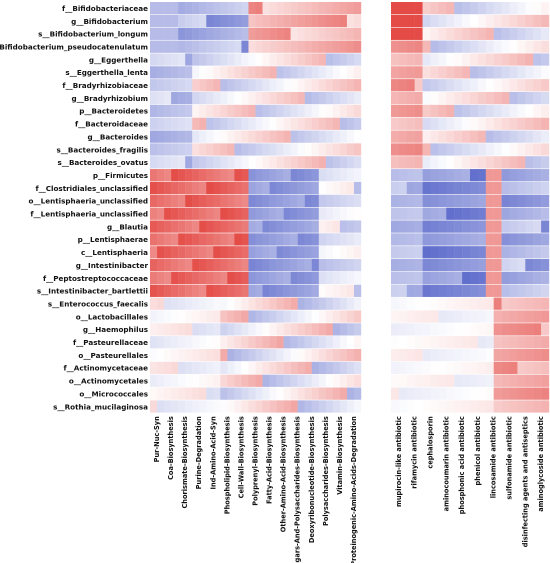 The width and height of the screenshot is (550, 563). I want to click on row-label: f__Clostridiales_unclassified, so click(91, 188).